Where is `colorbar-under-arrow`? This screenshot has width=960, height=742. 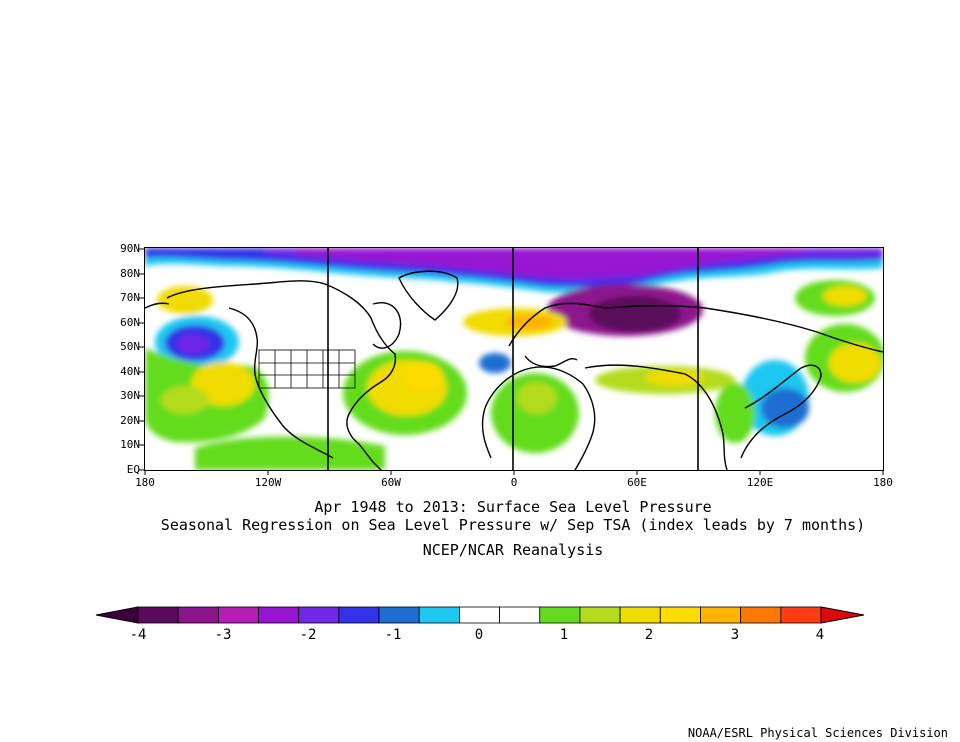
colorbar-under-arrow is located at coordinates (117, 615).